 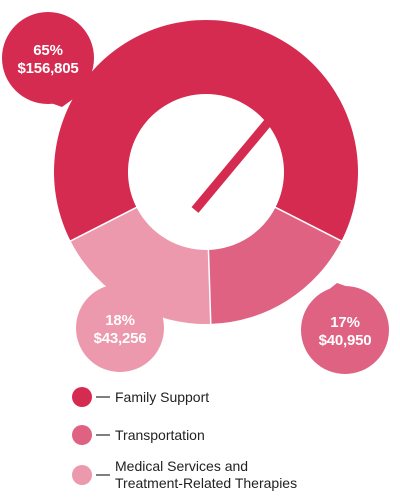 What do you see at coordinates (345, 340) in the screenshot?
I see `amount-label: $40,950` at bounding box center [345, 340].